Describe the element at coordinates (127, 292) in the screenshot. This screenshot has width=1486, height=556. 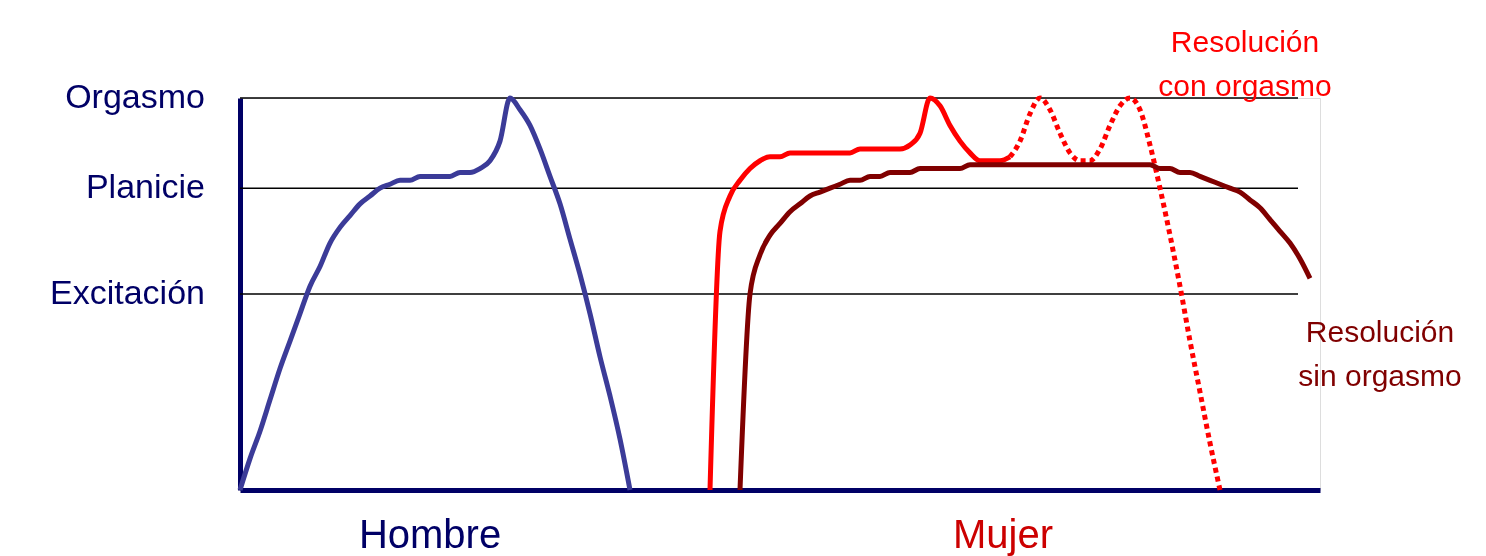
I see `ref-line-label: Excitación` at that location.